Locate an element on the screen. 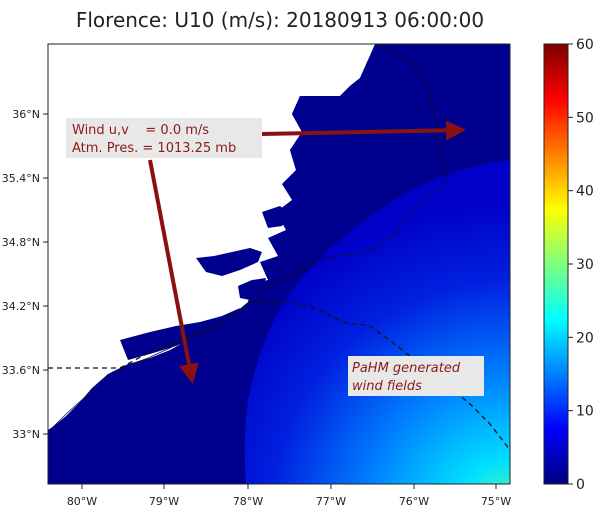 The image size is (600, 523). colorbar-tick-label: 50 is located at coordinates (585, 118).